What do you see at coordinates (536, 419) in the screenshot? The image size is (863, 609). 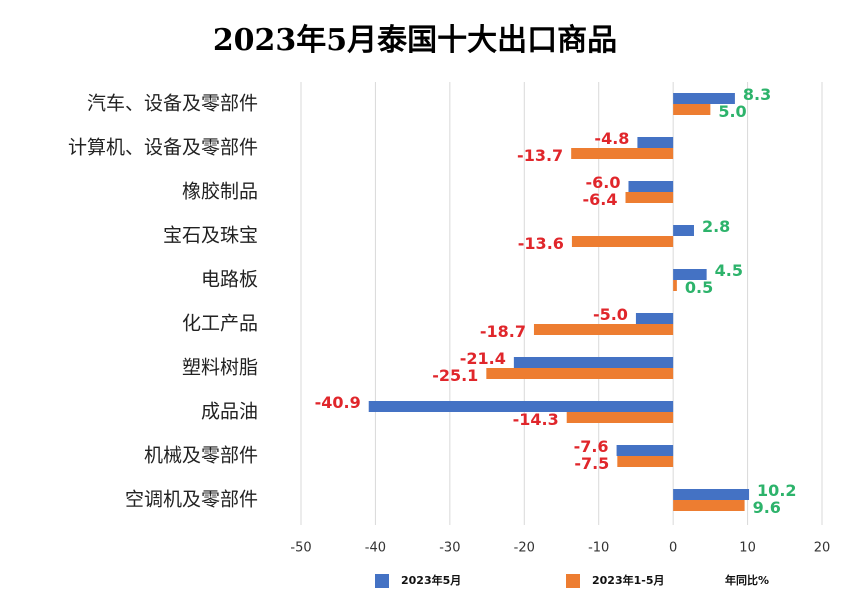 I see `value-label: -14.3` at bounding box center [536, 419].